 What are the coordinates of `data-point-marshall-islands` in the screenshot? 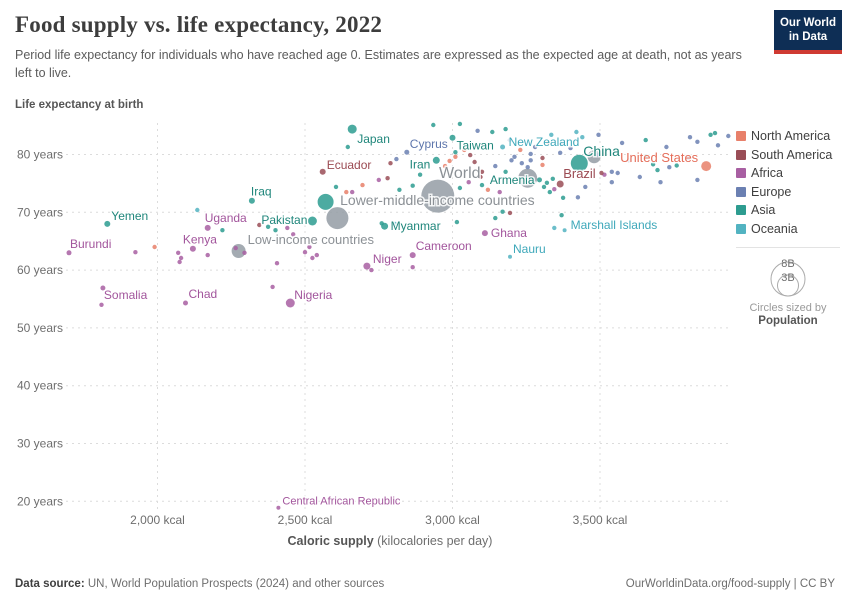 It's located at (564, 230).